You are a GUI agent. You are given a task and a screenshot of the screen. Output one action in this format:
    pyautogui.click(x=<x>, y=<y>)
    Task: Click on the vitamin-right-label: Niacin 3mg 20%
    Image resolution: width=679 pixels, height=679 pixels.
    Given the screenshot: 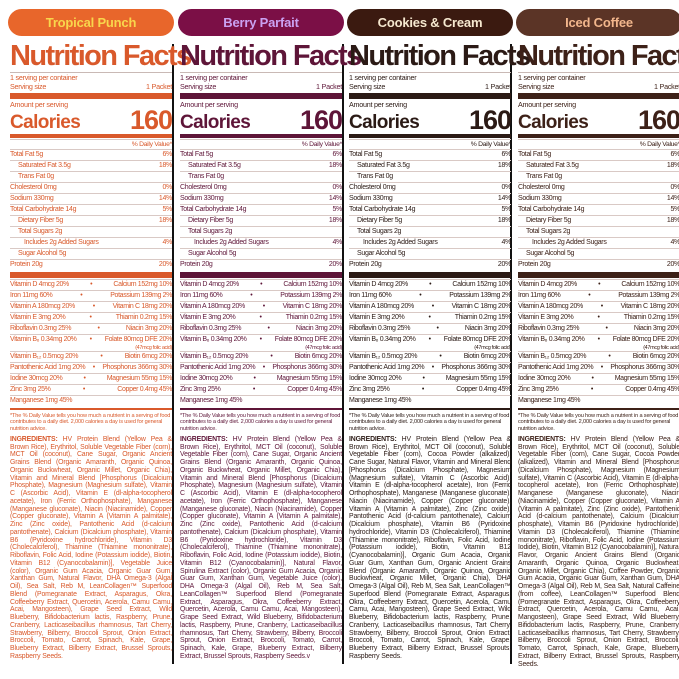 What is the action you would take?
    pyautogui.click(x=487, y=328)
    